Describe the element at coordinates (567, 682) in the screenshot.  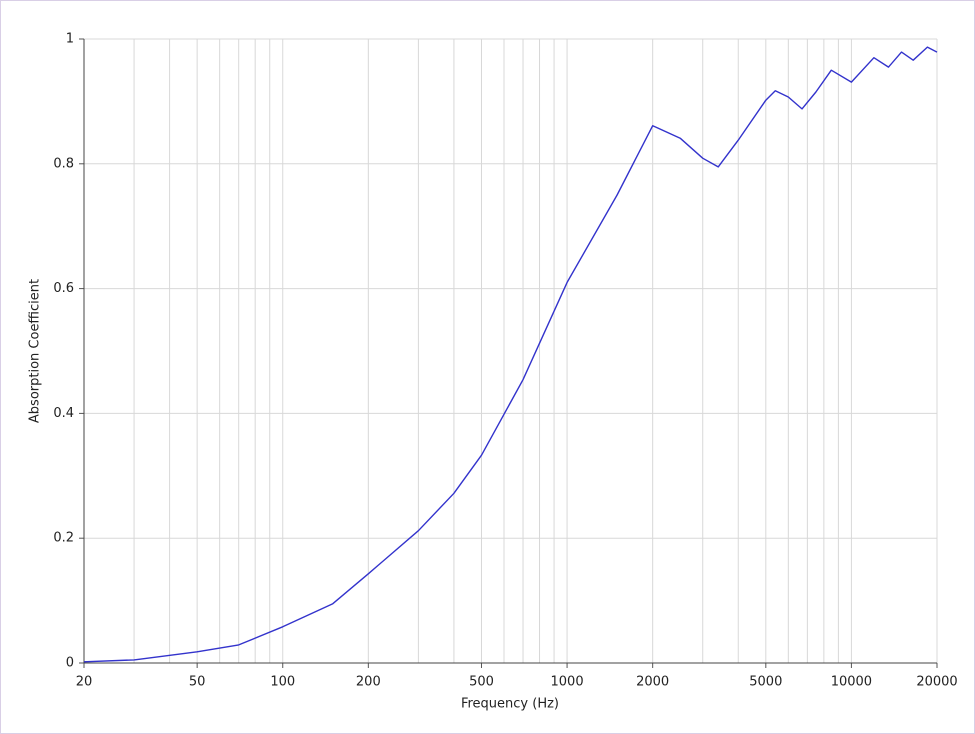
I see `x-tick-label: 1000` at that location.